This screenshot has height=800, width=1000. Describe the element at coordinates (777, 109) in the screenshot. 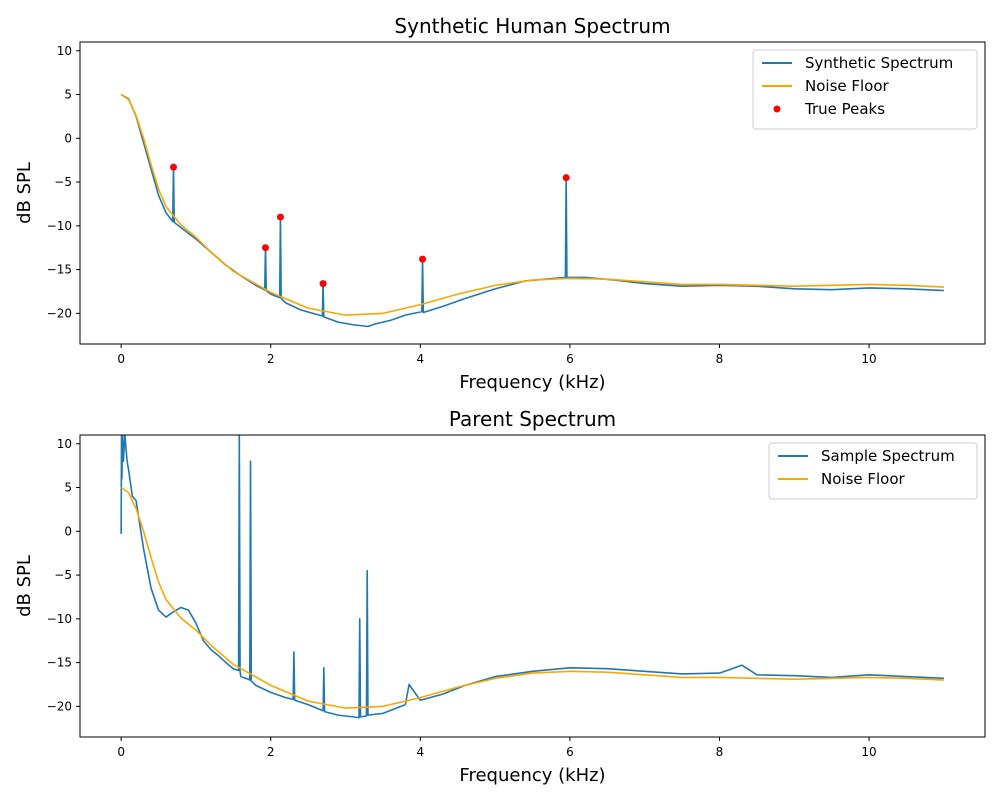

I see `legend-swatch-marker` at that location.